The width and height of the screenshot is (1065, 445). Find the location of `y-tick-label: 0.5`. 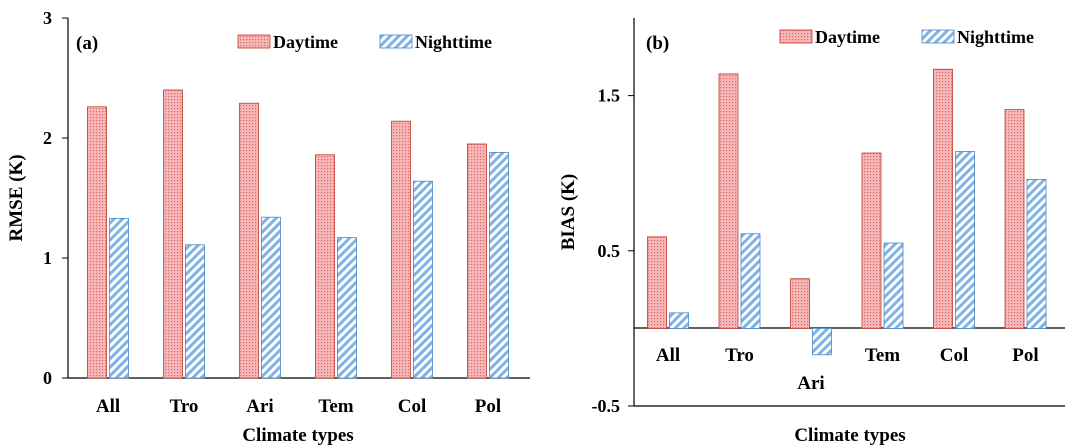

y-tick-label: 0.5 is located at coordinates (609, 251).